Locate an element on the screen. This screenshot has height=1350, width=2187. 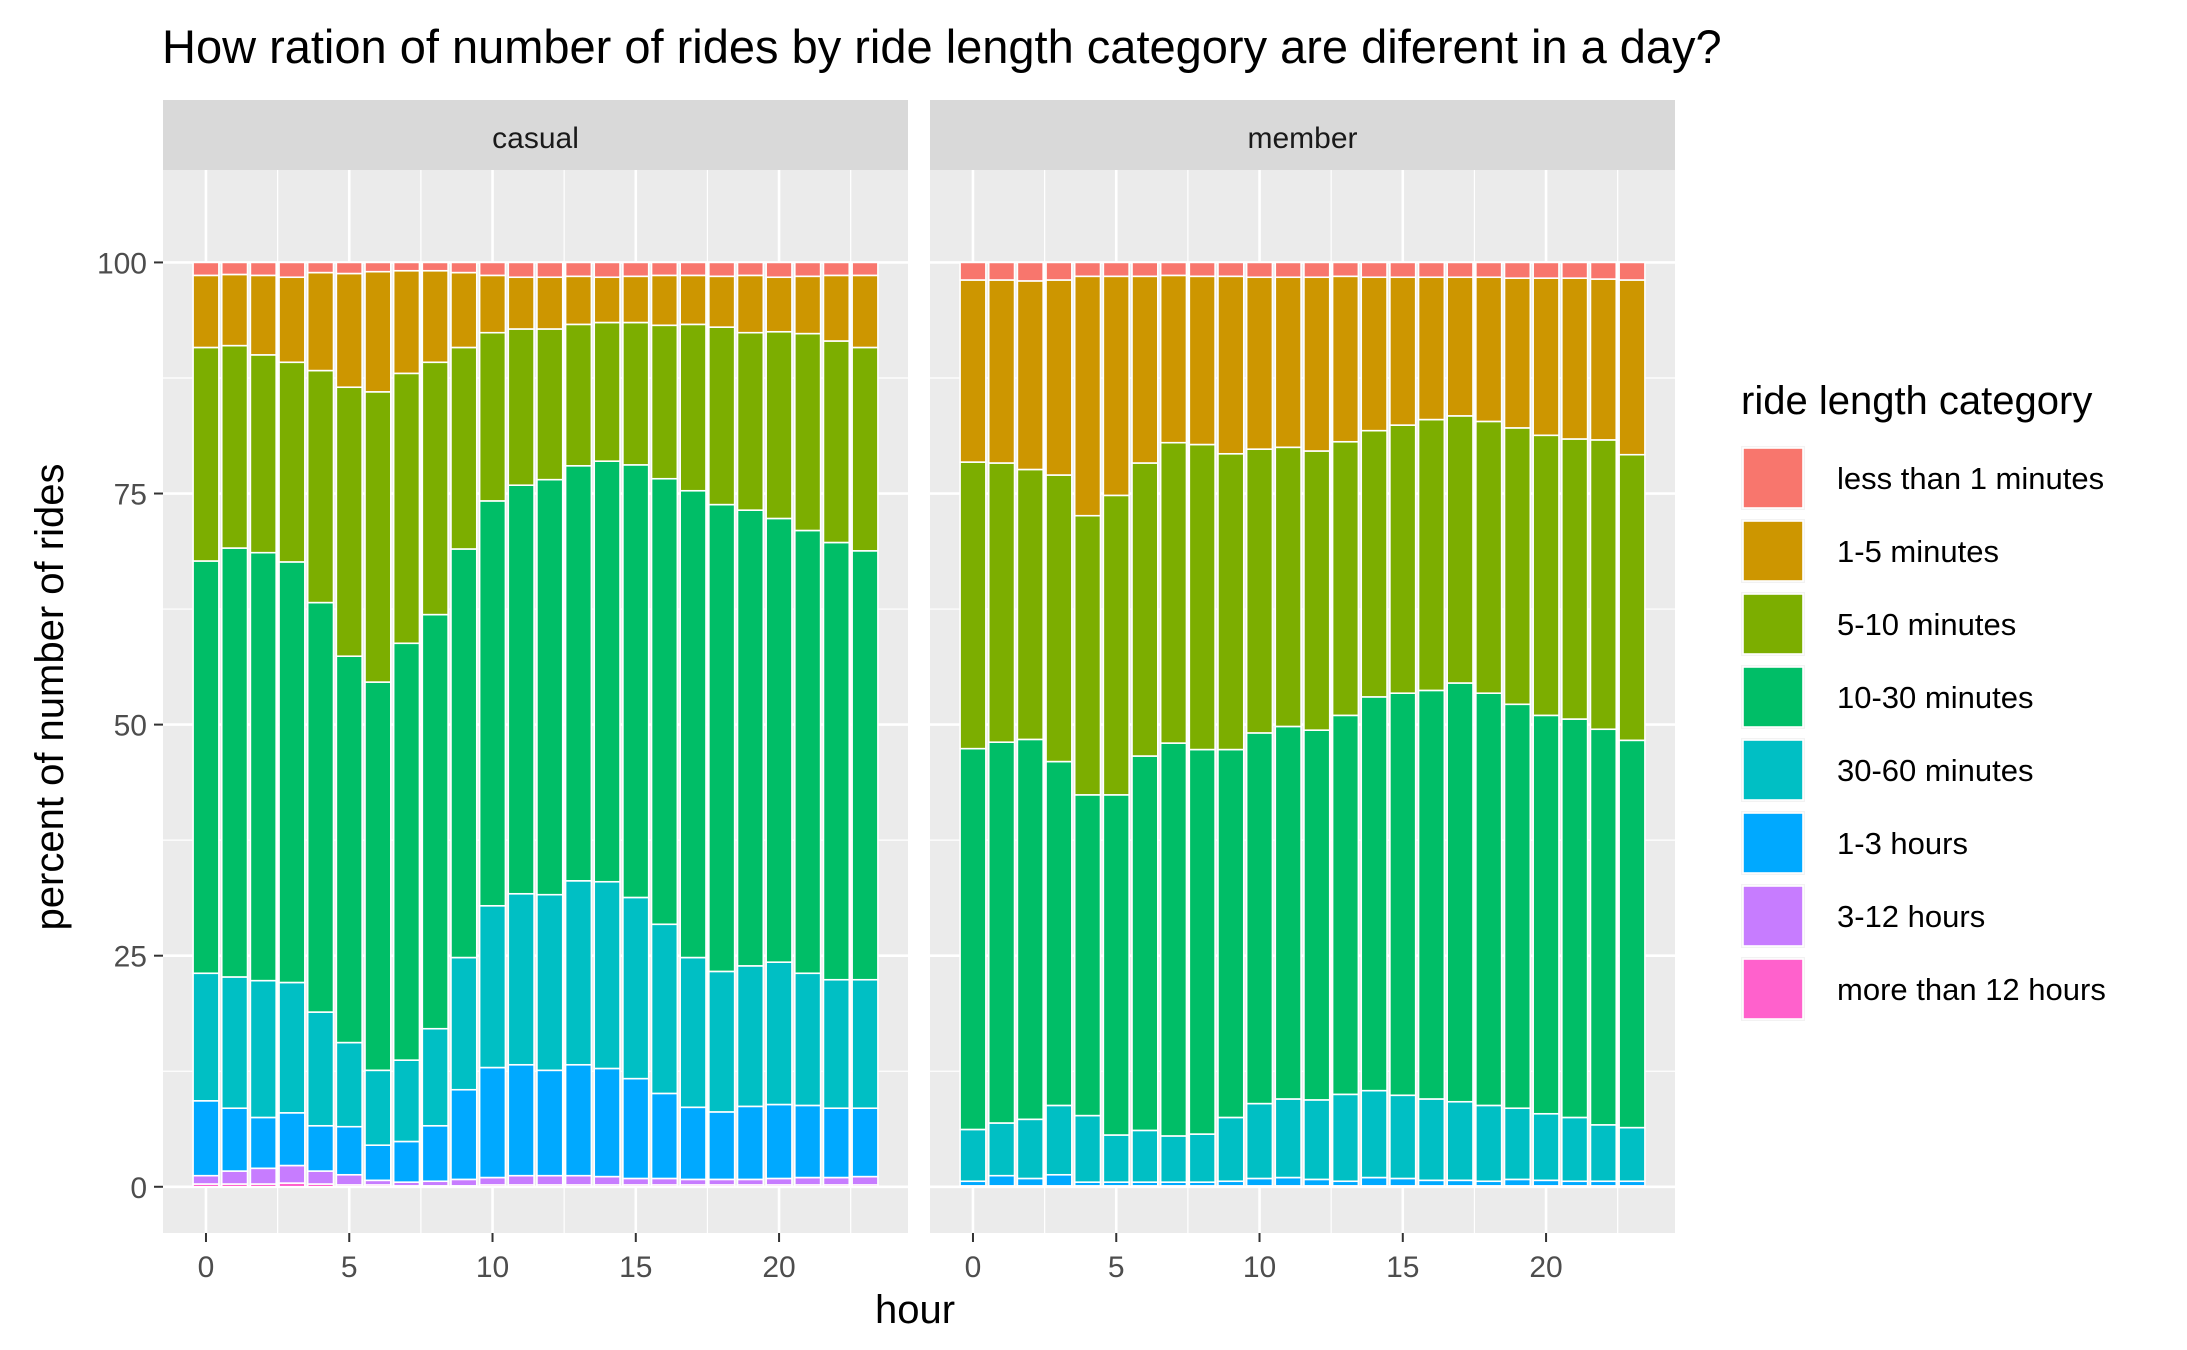
legend-label: 1-5 minutes is located at coordinates (1918, 551).